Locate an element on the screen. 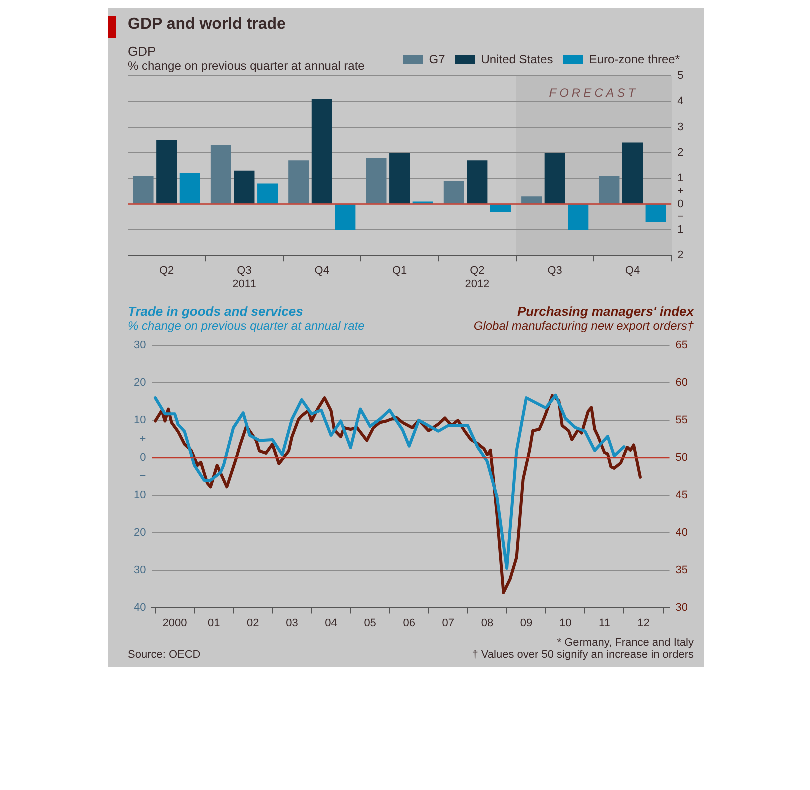 Image resolution: width=810 pixels, height=790 pixels. x-tick-label: Q3 2011 is located at coordinates (244, 277).